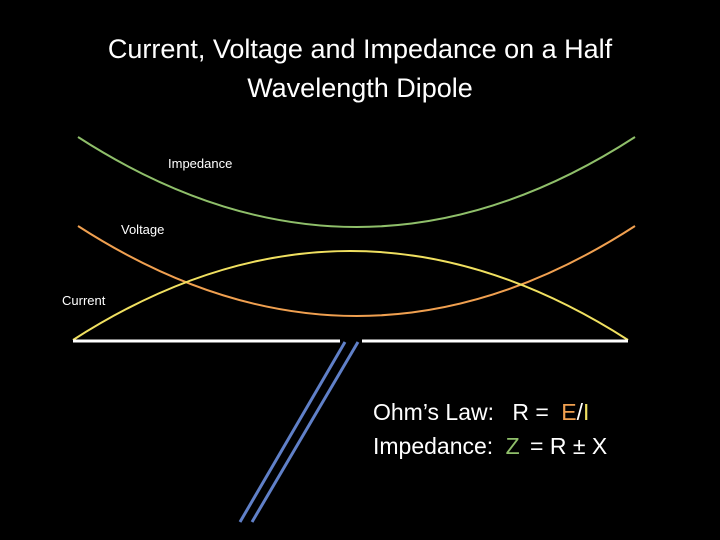 This screenshot has height=540, width=720. I want to click on formula: Impedance: Z = R ± X, so click(490, 446).